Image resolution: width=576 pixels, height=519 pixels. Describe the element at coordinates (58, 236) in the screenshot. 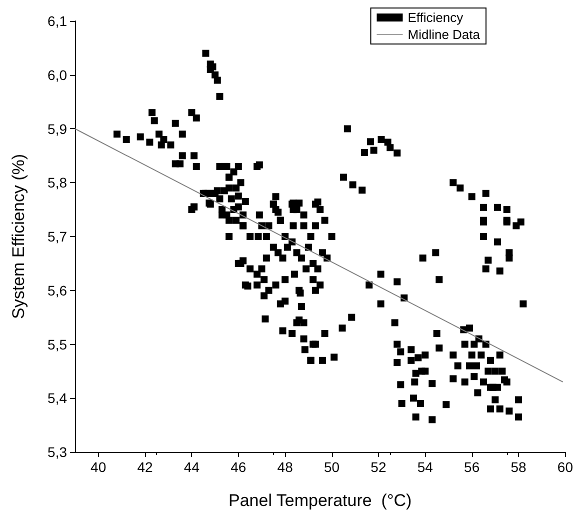

I see `y-tick-label: 5,7` at that location.